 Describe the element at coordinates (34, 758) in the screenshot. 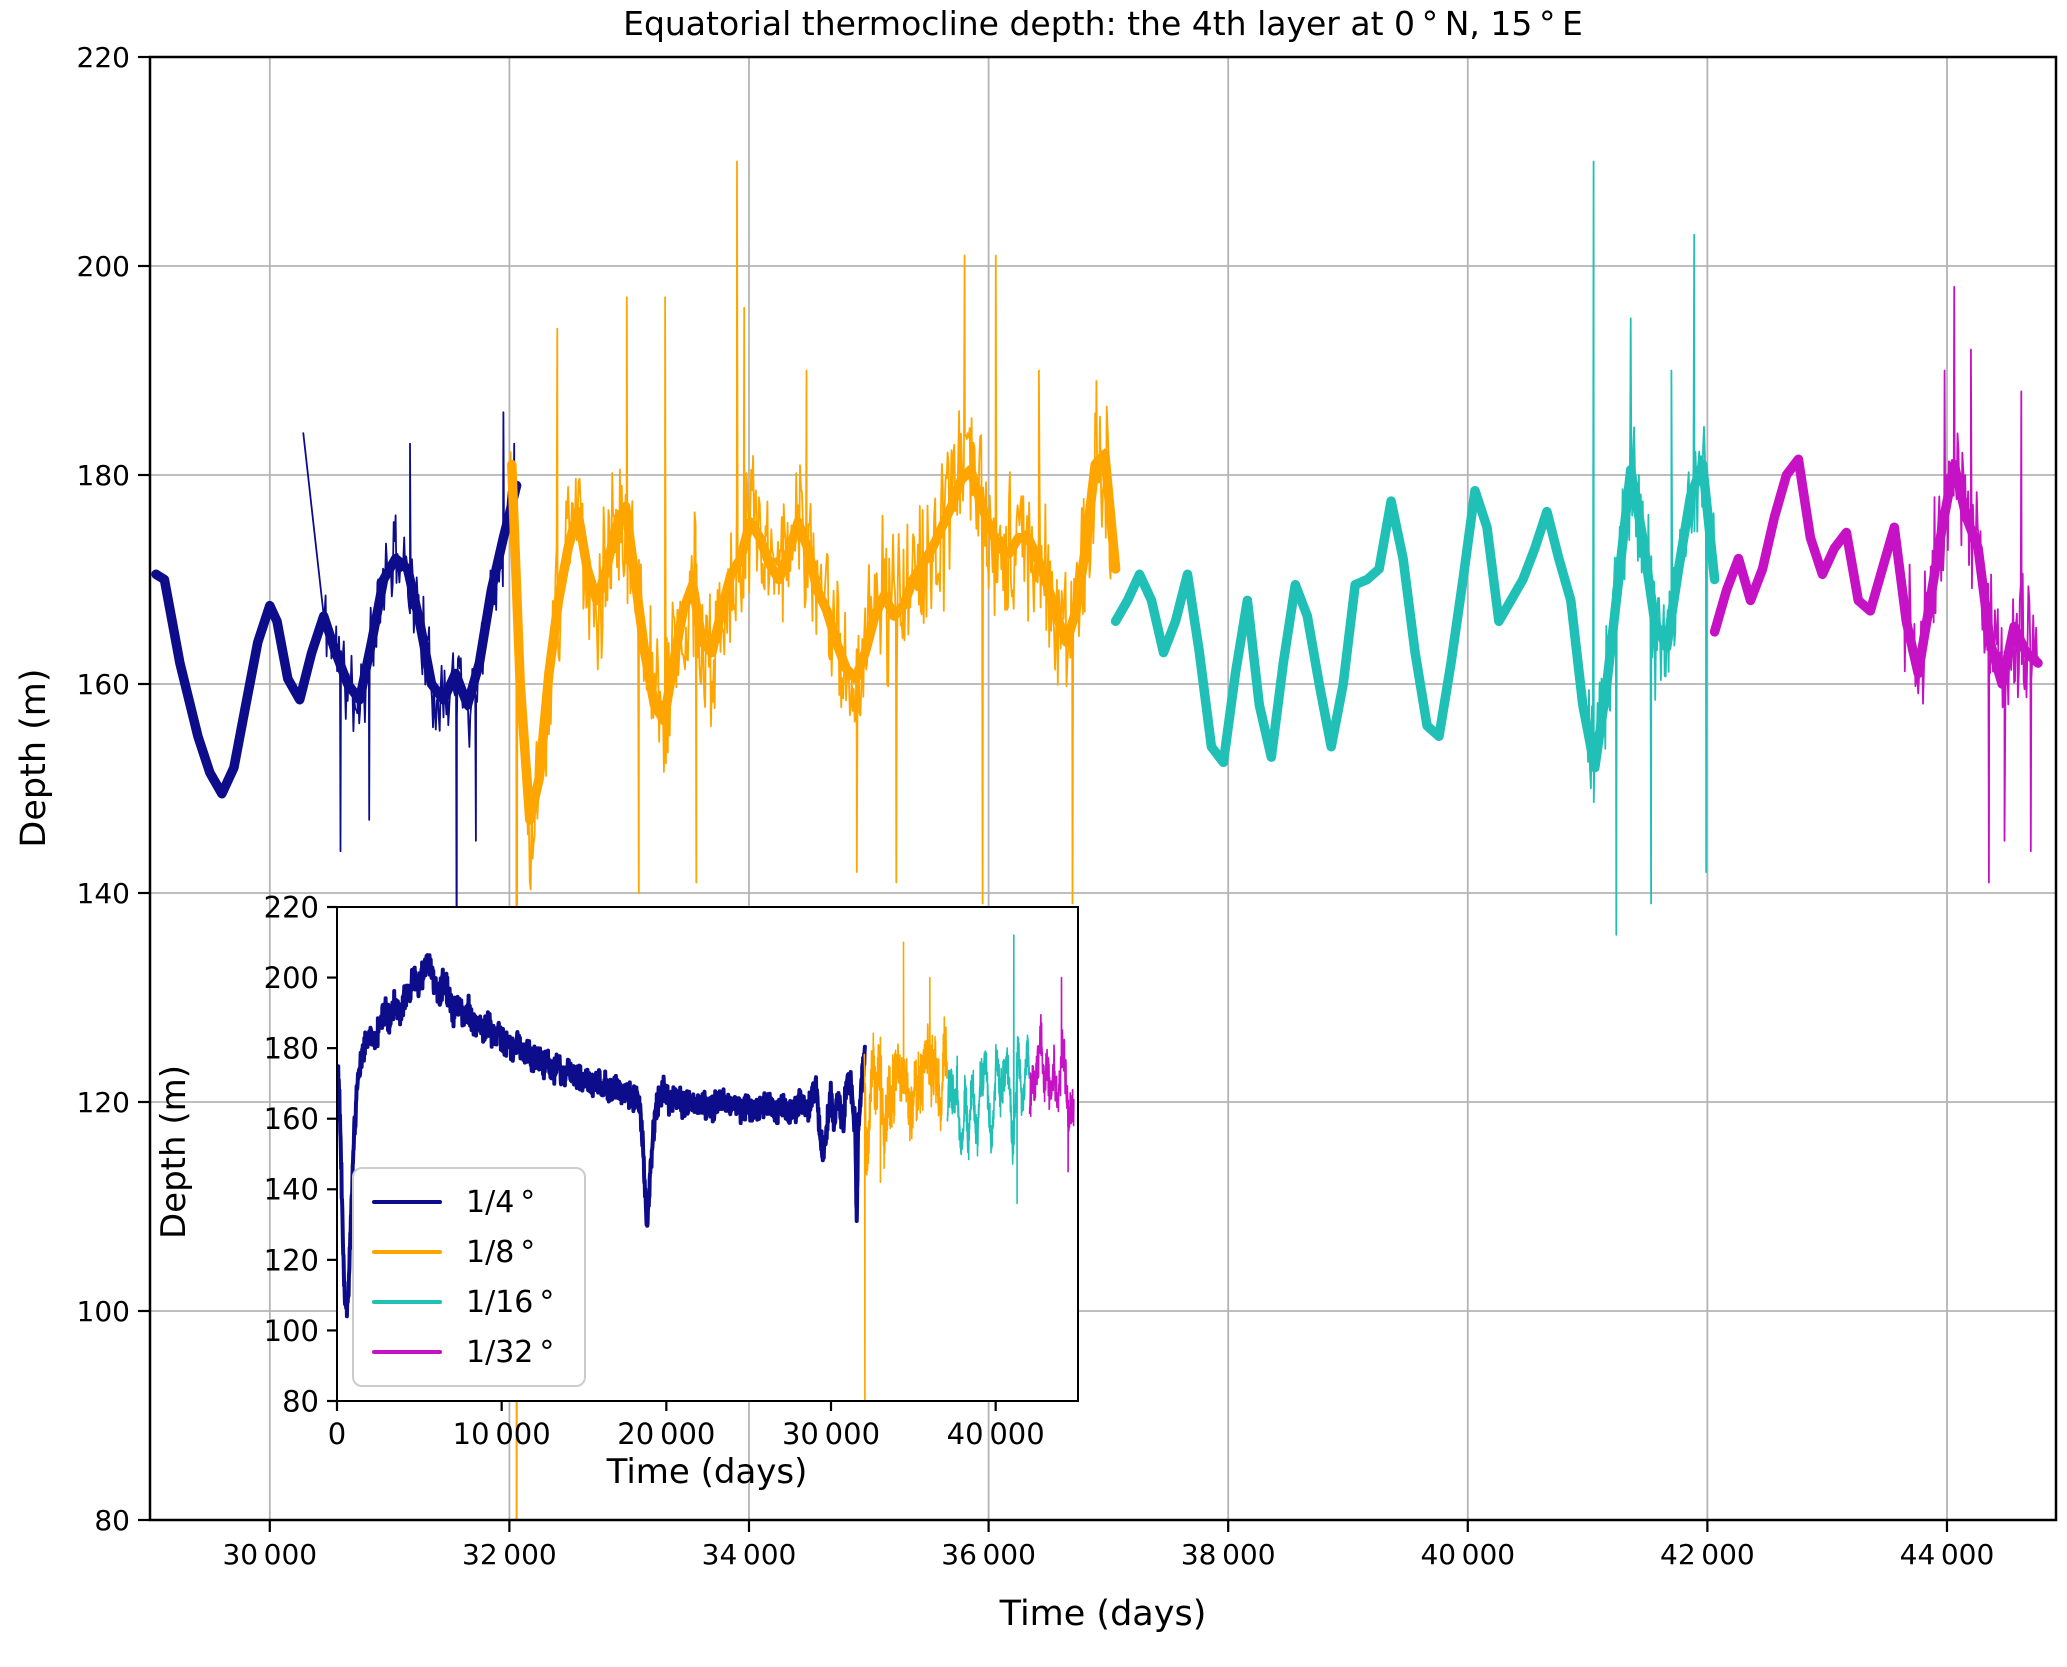

I see `main-y-axis-label: Depth (m)` at that location.